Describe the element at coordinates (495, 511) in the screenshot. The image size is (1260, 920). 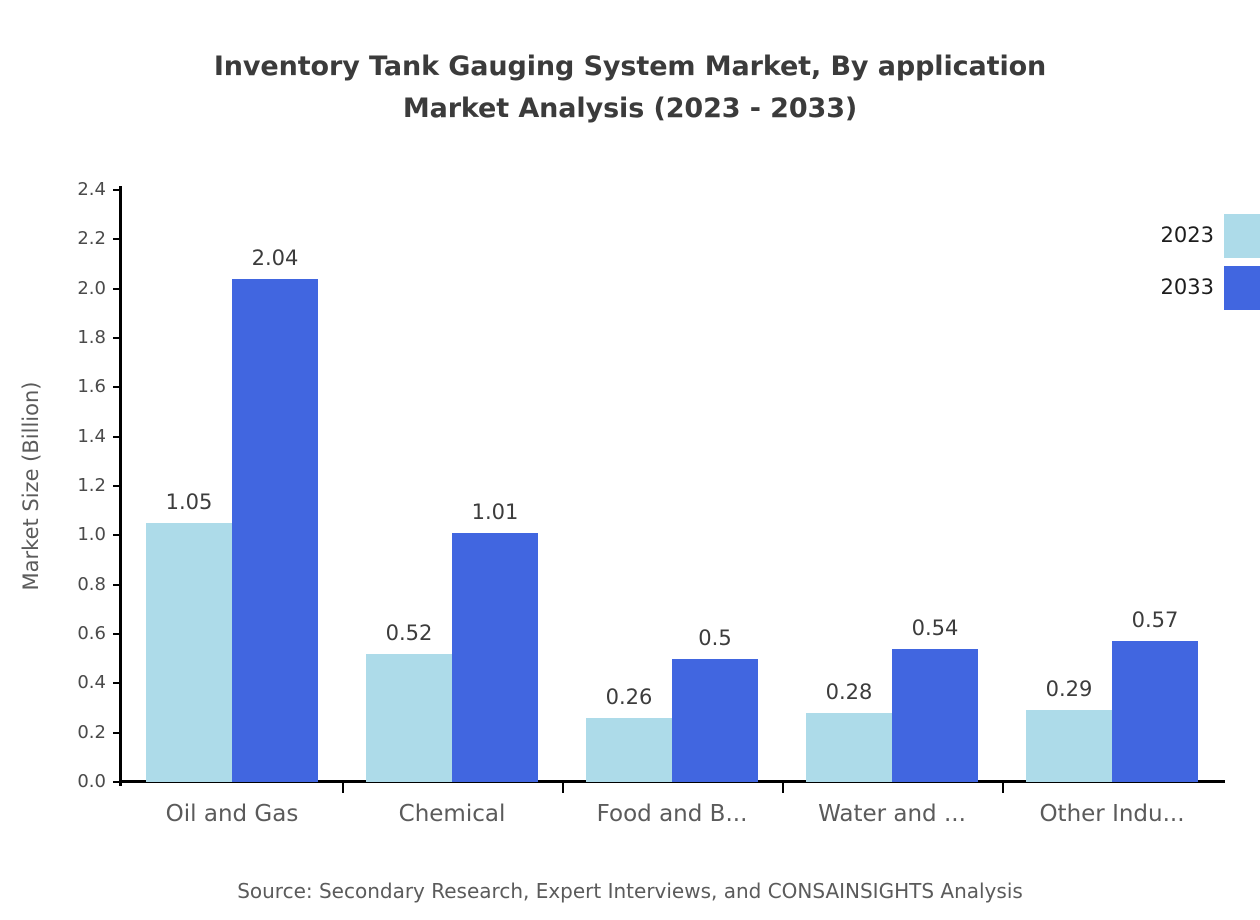
I see `bar-value-label: 1.01` at that location.